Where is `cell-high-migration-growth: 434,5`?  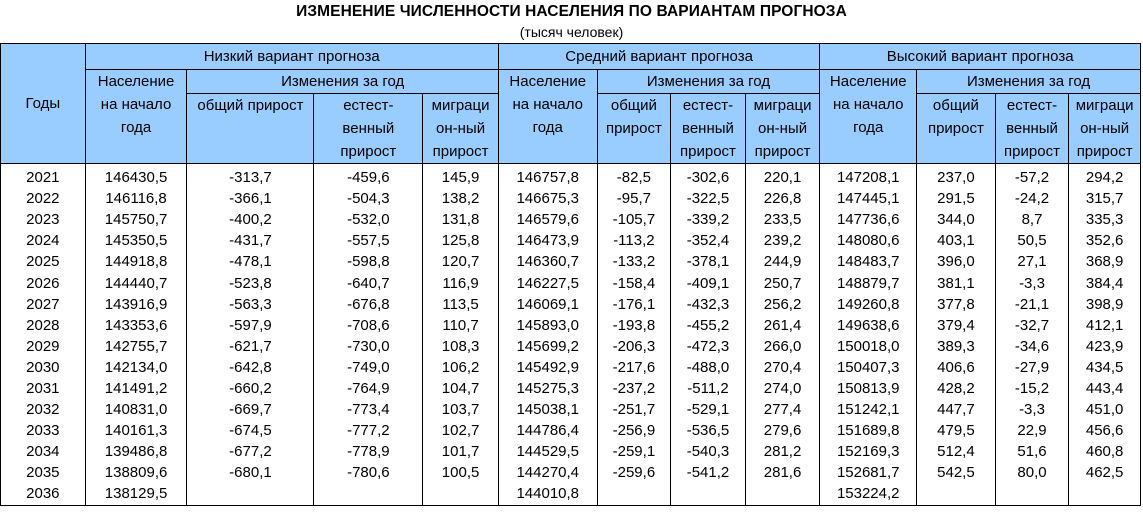 cell-high-migration-growth: 434,5 is located at coordinates (1104, 367).